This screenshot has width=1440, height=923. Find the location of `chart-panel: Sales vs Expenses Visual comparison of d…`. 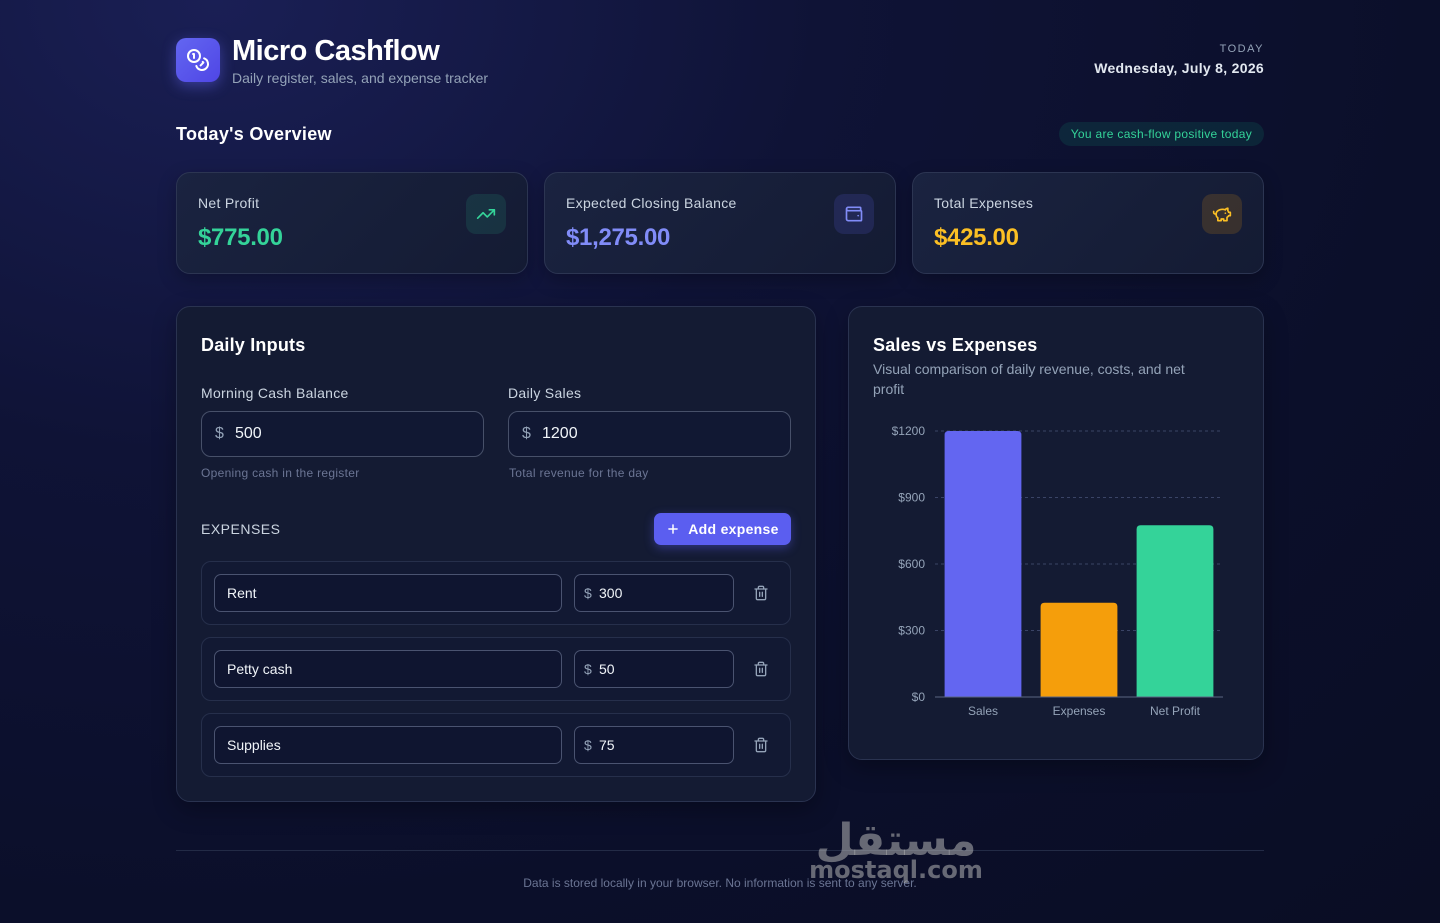

chart-panel: Sales vs Expenses Visual comparison of d… is located at coordinates (1056, 533).